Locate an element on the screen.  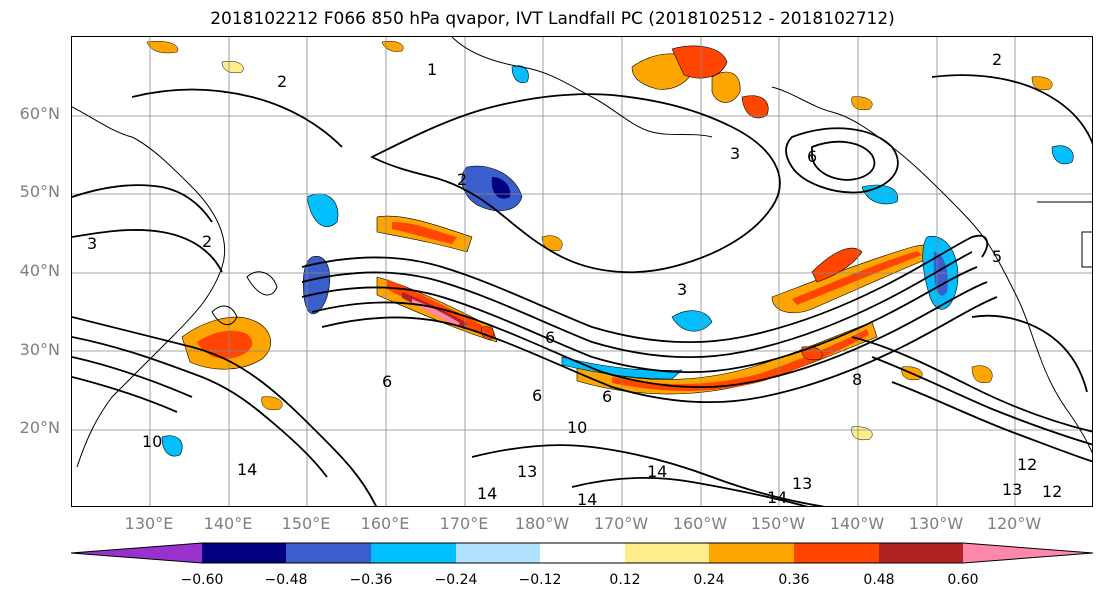
lon-label-150e: 150°E is located at coordinates (306, 523).